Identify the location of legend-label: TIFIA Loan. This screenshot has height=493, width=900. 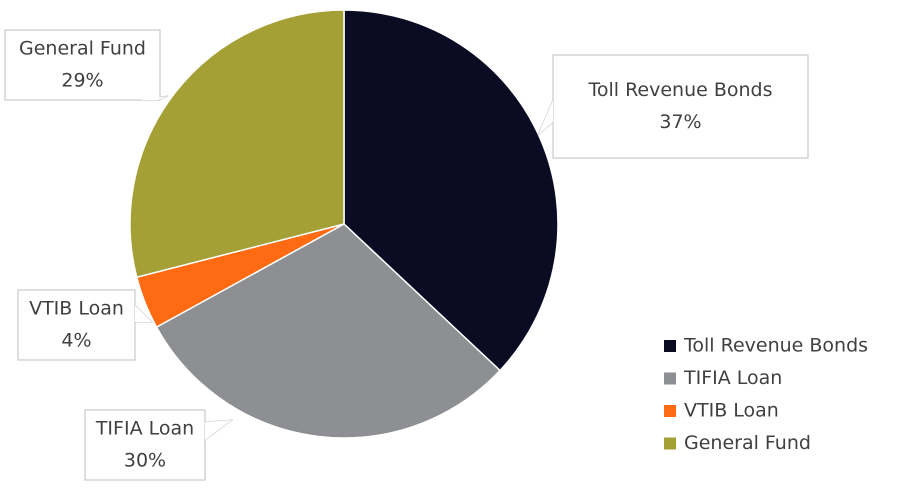
(732, 378).